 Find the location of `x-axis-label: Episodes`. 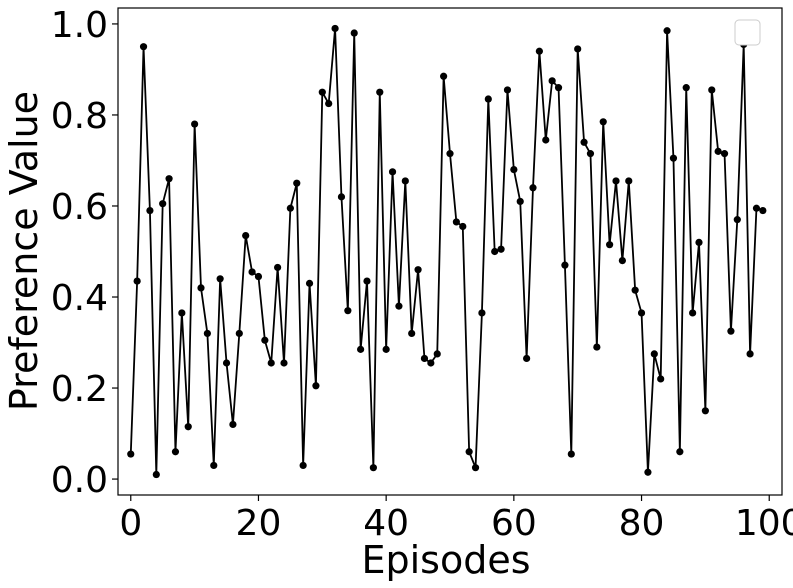

x-axis-label: Episodes is located at coordinates (445, 560).